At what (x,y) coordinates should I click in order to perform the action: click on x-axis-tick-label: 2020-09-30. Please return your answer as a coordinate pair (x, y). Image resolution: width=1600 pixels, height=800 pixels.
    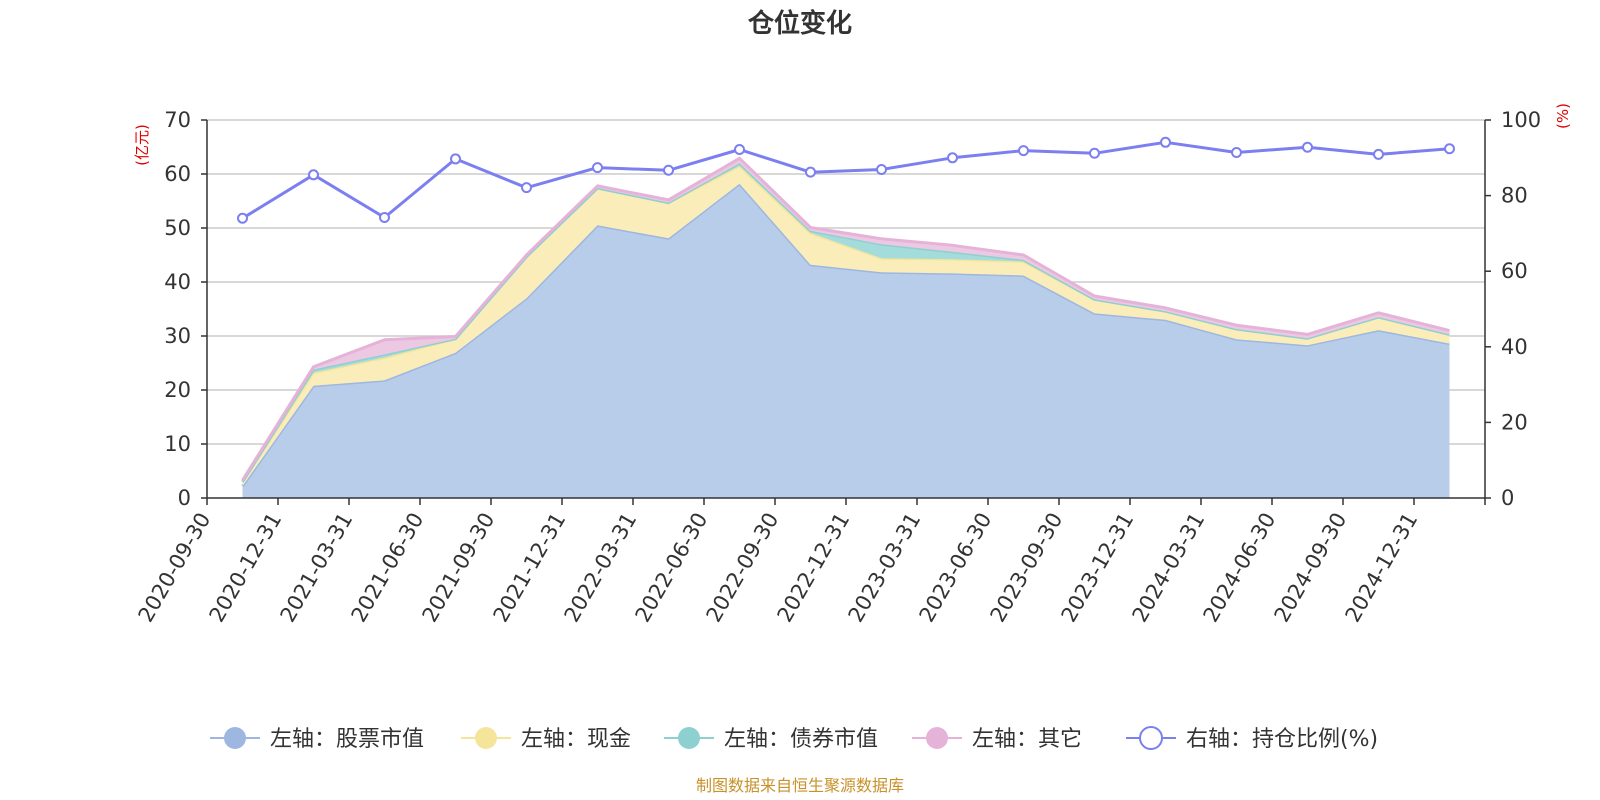
    Looking at the image, I should click on (175, 568).